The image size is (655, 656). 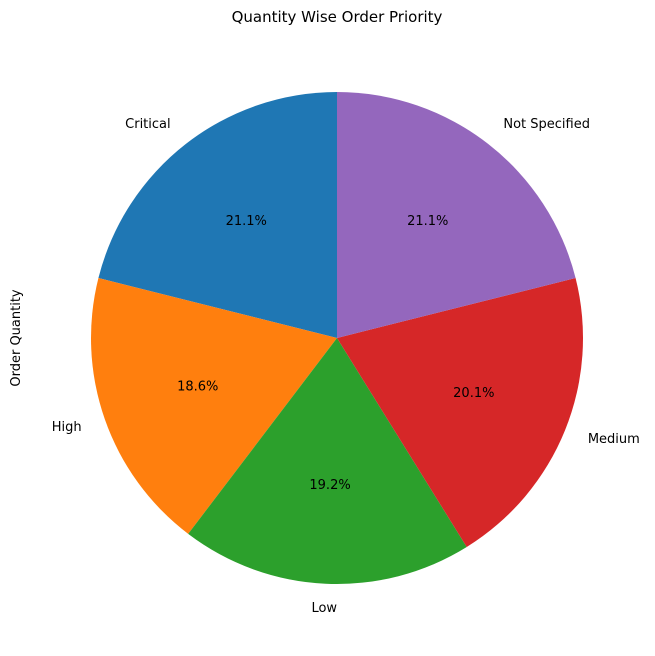 What do you see at coordinates (546, 124) in the screenshot?
I see `pie-category-label-not-specified: Not Specified` at bounding box center [546, 124].